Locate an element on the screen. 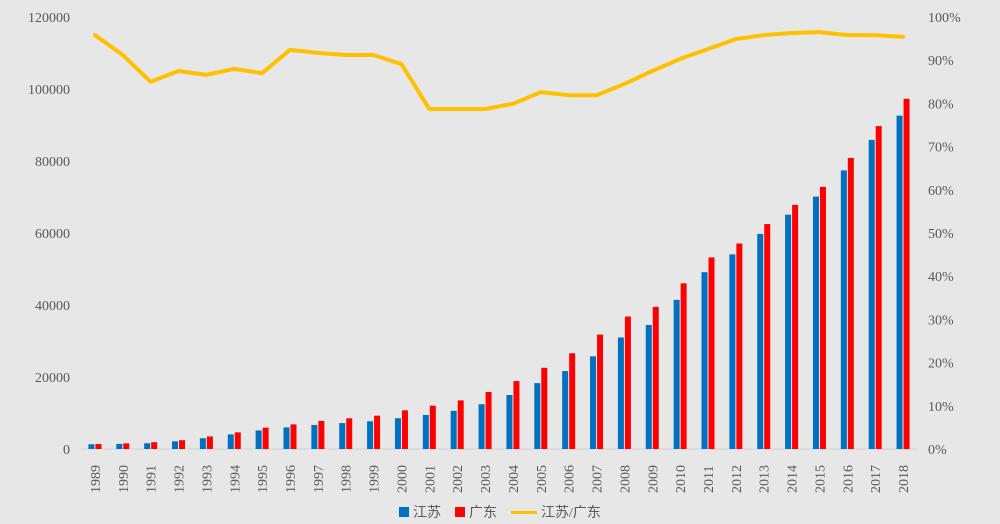 The image size is (1000, 524). left-tick-label: 120000 is located at coordinates (49, 18).